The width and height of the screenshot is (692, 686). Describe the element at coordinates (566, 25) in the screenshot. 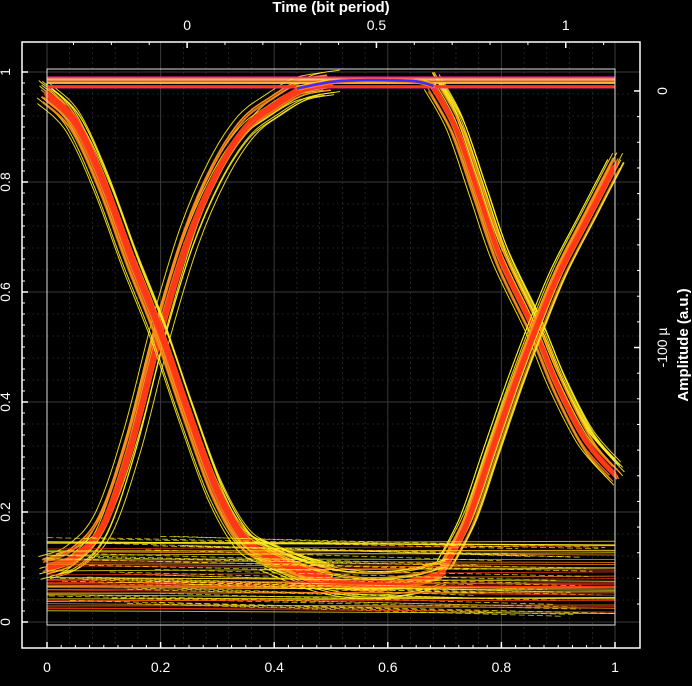

I see `top-tick-label: 1` at that location.